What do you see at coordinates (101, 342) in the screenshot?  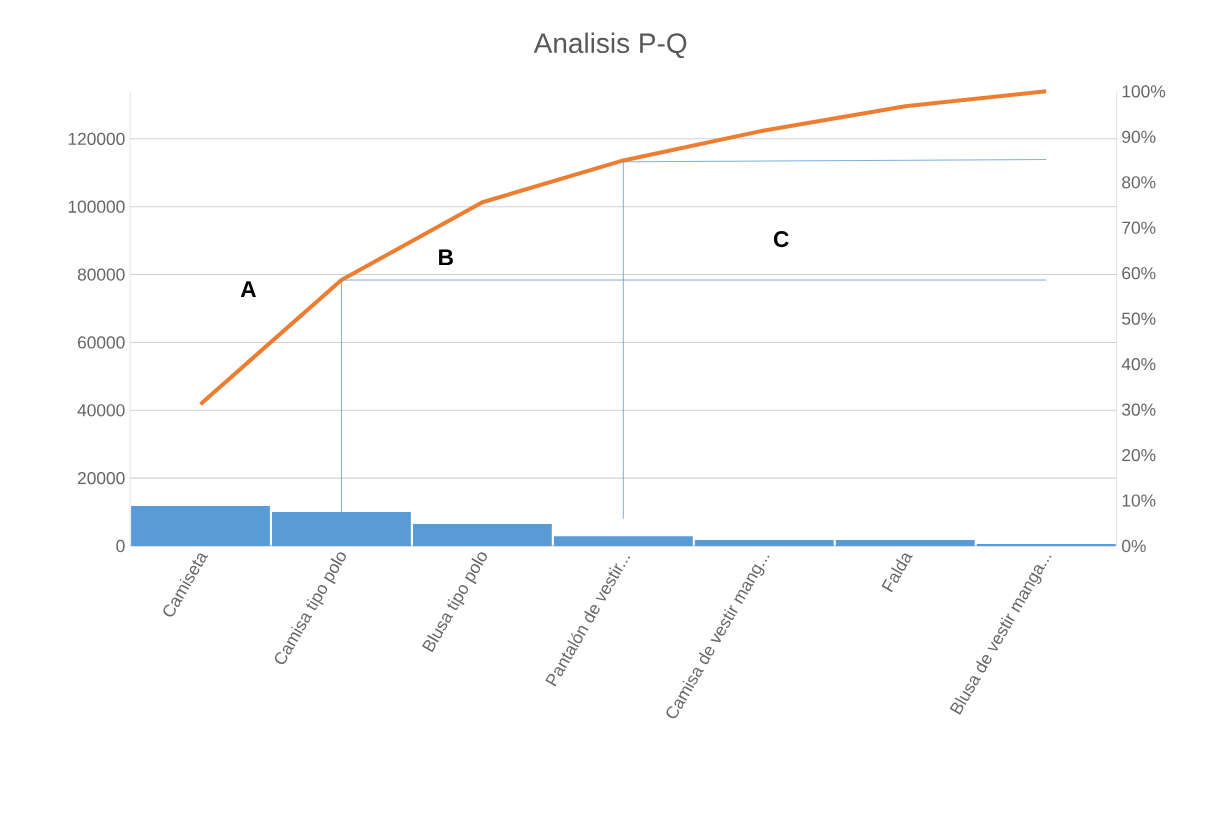 I see `y-tick-label: 60000` at bounding box center [101, 342].